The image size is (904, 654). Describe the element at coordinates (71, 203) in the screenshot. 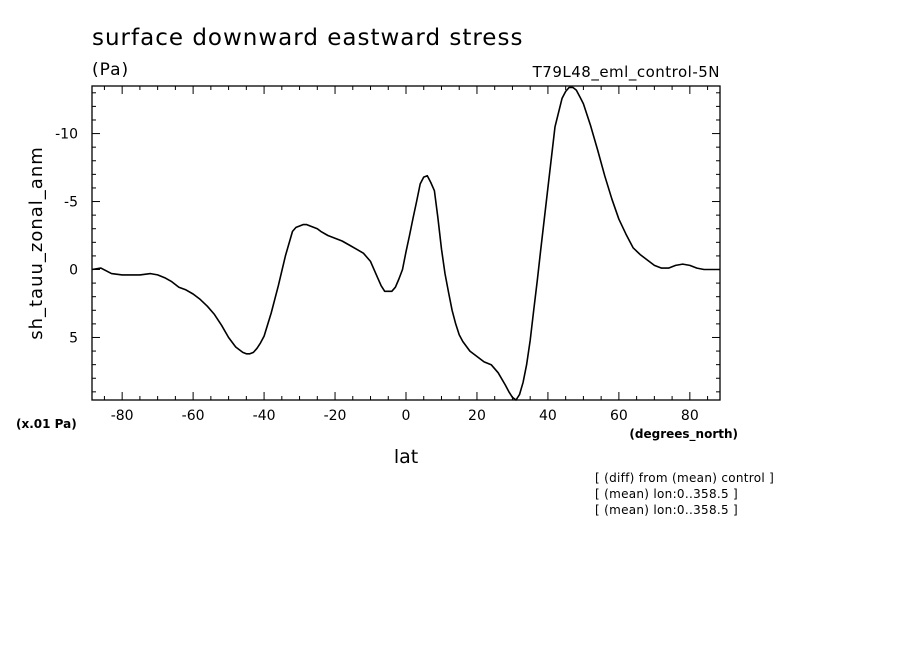

I see `y-tick-label: -5` at that location.